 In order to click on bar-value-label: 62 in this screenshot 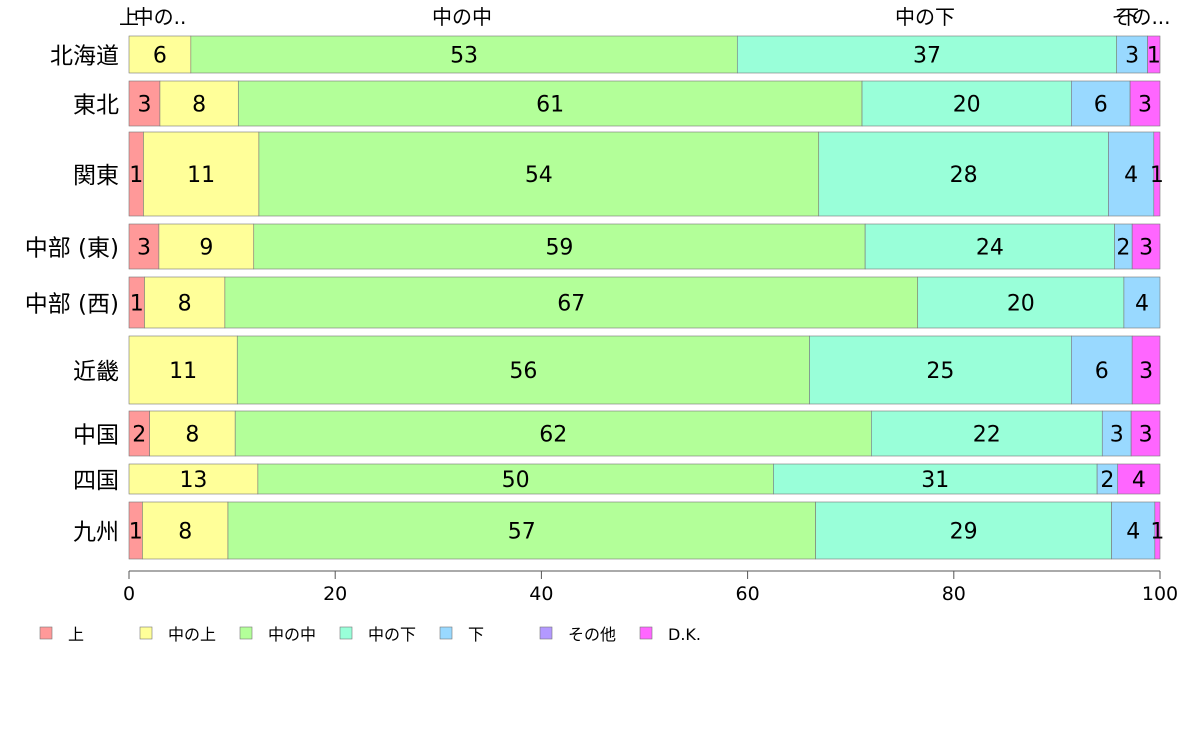, I will do `click(553, 435)`.